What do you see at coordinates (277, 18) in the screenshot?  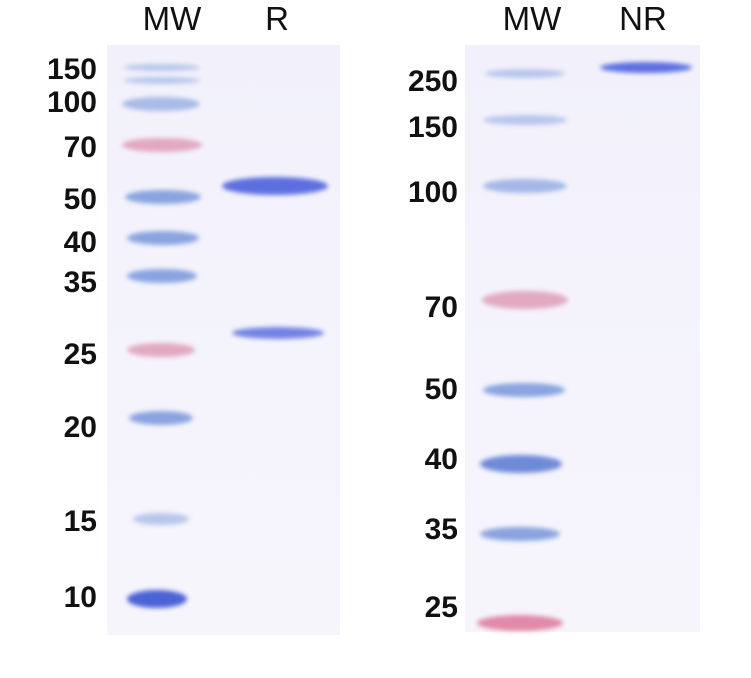 I see `header-reduced: R` at bounding box center [277, 18].